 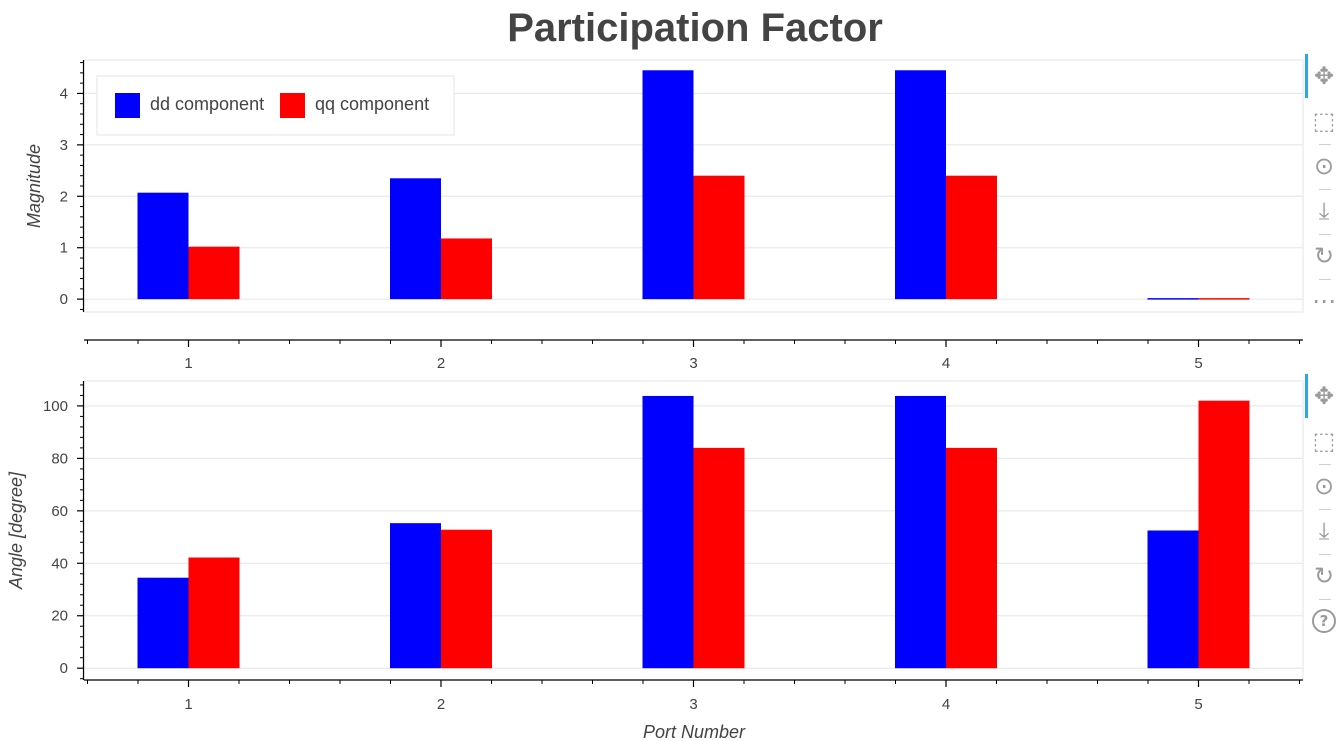 I want to click on toolbar-top: ✥ ⬚ ⊙ ⤓ ↻ ⋯, so click(x=1324, y=186).